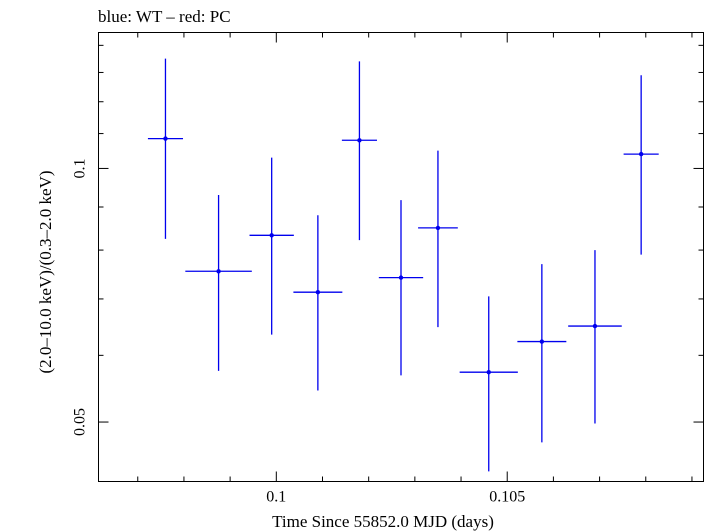  Describe the element at coordinates (276, 497) in the screenshot. I see `x-tick-label: 0.1` at that location.